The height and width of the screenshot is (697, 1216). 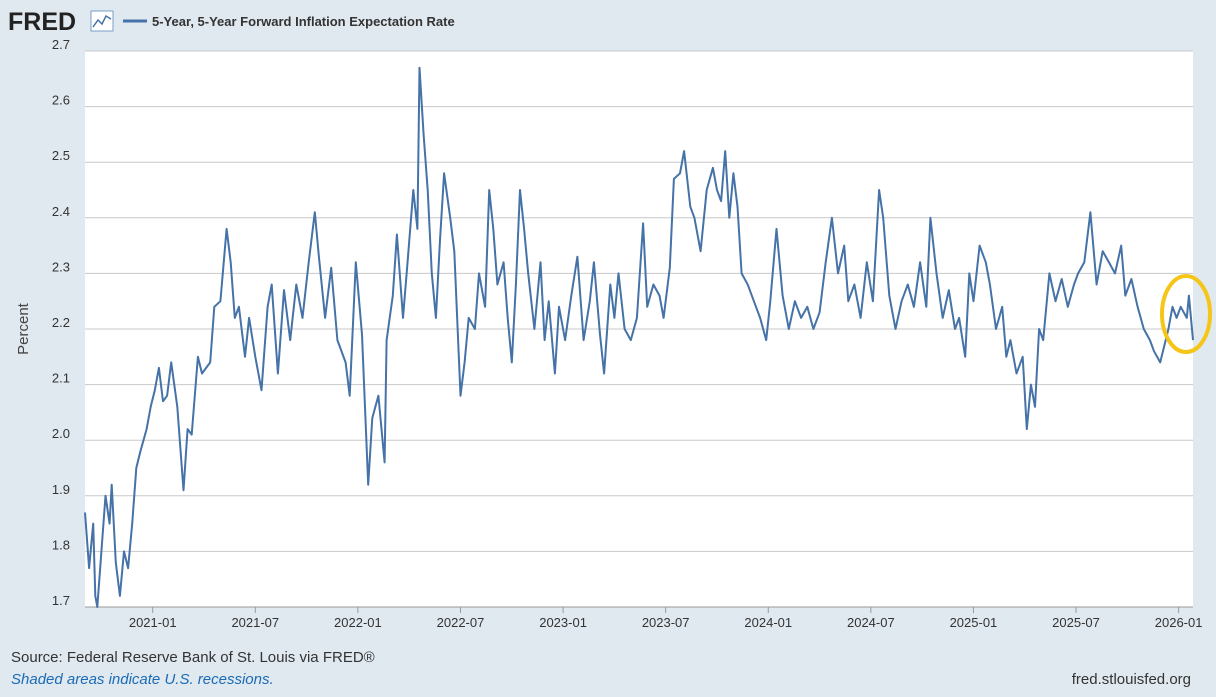 What do you see at coordinates (871, 622) in the screenshot?
I see `x-tick-label: 2024-07` at bounding box center [871, 622].